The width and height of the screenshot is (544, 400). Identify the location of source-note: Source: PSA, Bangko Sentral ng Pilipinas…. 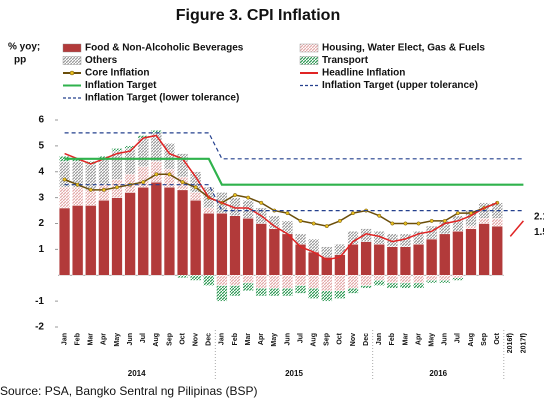
(128, 391).